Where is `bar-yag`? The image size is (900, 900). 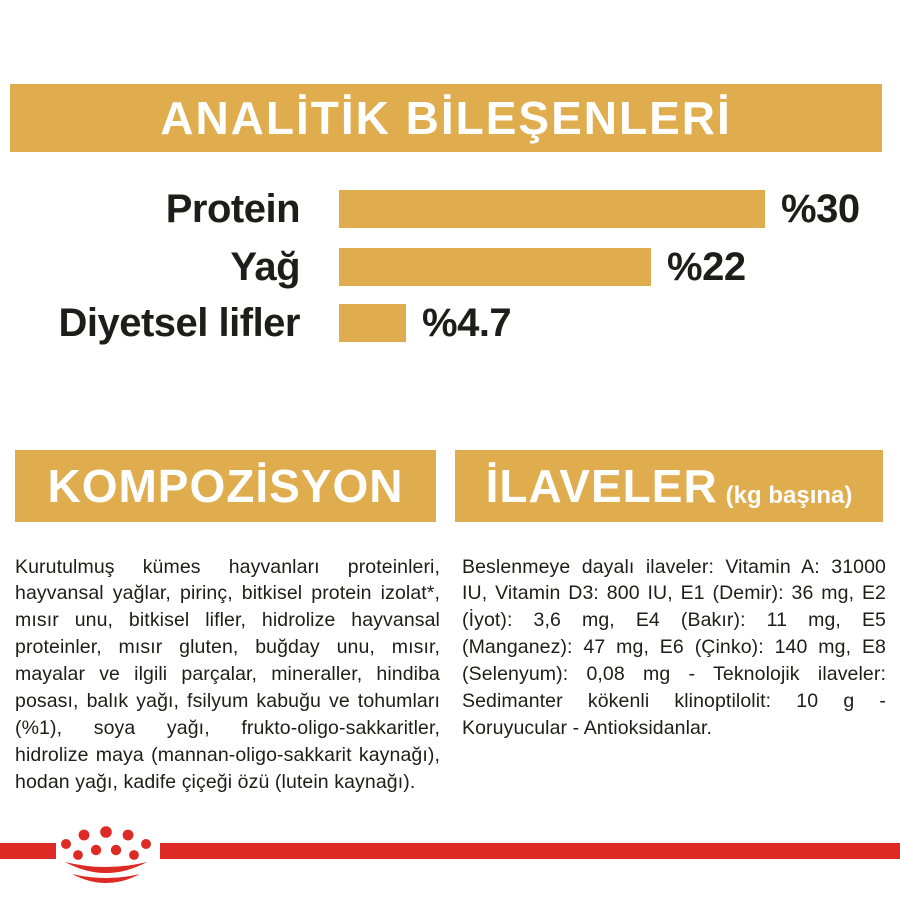 bar-yag is located at coordinates (495, 267).